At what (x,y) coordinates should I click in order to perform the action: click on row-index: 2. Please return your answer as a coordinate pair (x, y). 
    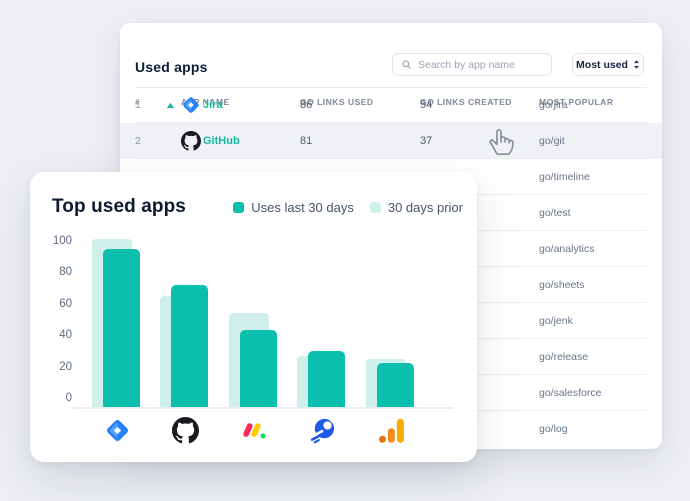
    Looking at the image, I should click on (138, 141).